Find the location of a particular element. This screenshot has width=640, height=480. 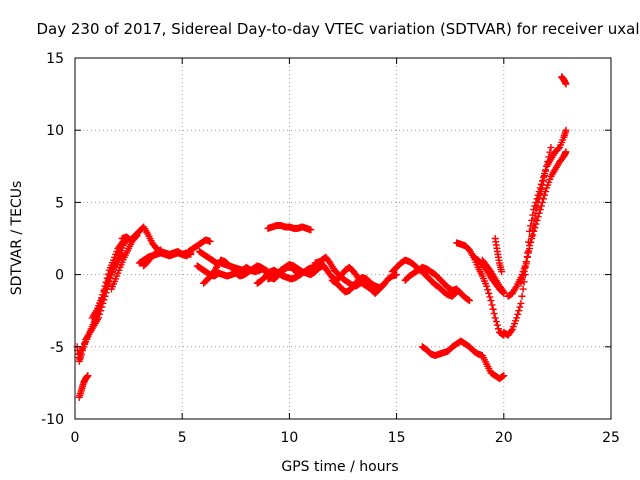

x-tick-label: 0 is located at coordinates (75, 438).